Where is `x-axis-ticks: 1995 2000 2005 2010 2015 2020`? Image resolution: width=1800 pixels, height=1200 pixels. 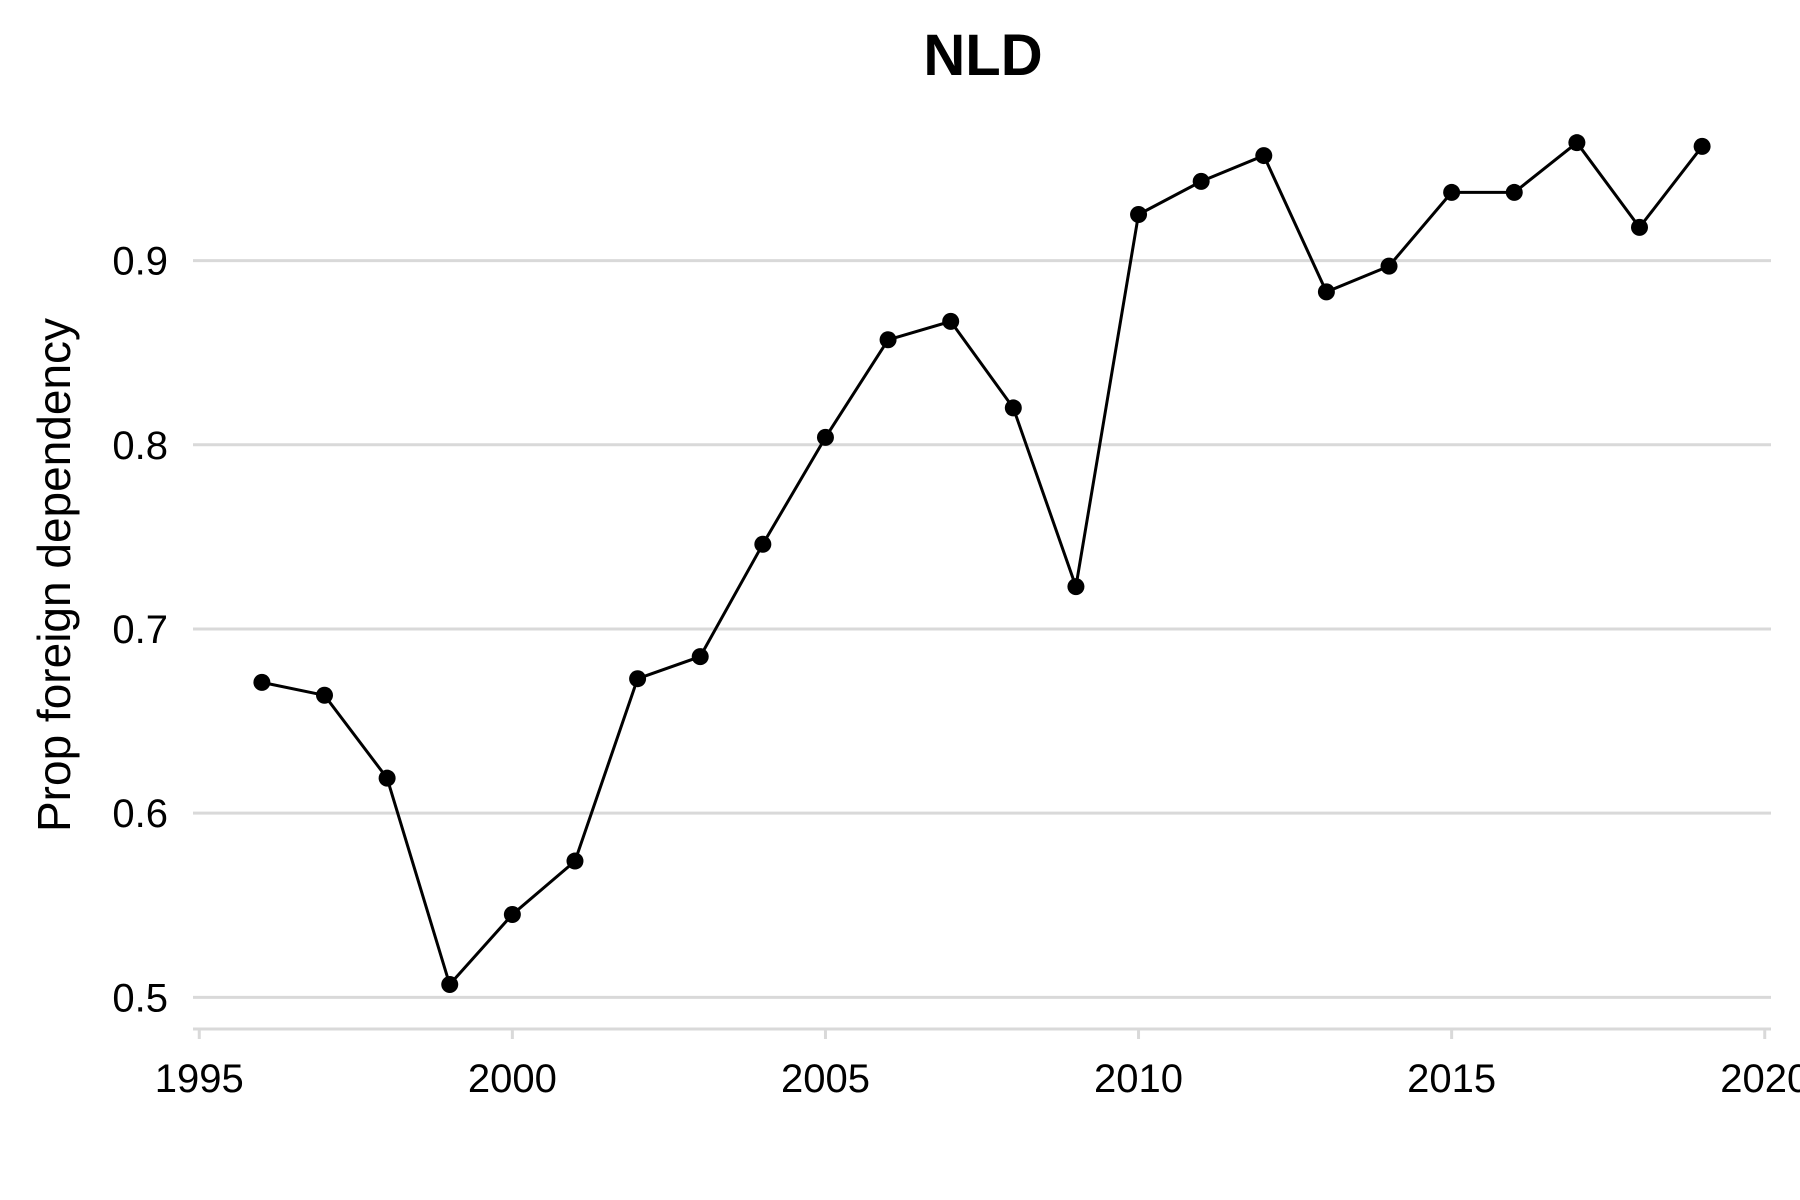
x-axis-ticks: 1995 2000 2005 2010 2015 2020 is located at coordinates (977, 1079).